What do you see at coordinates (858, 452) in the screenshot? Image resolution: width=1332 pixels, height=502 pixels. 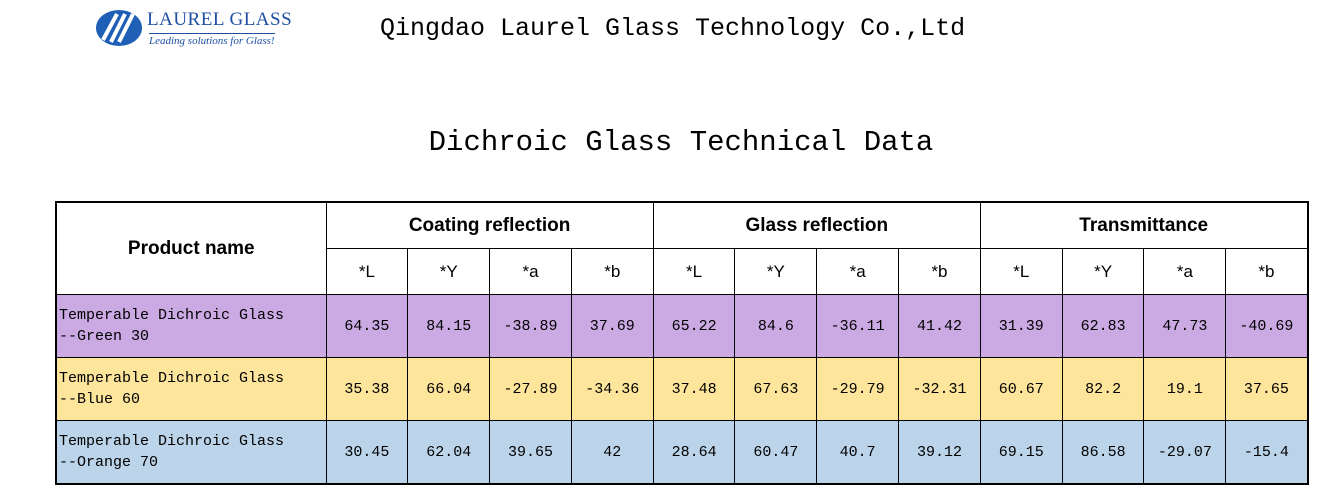 I see `value-cell: 40.7` at bounding box center [858, 452].